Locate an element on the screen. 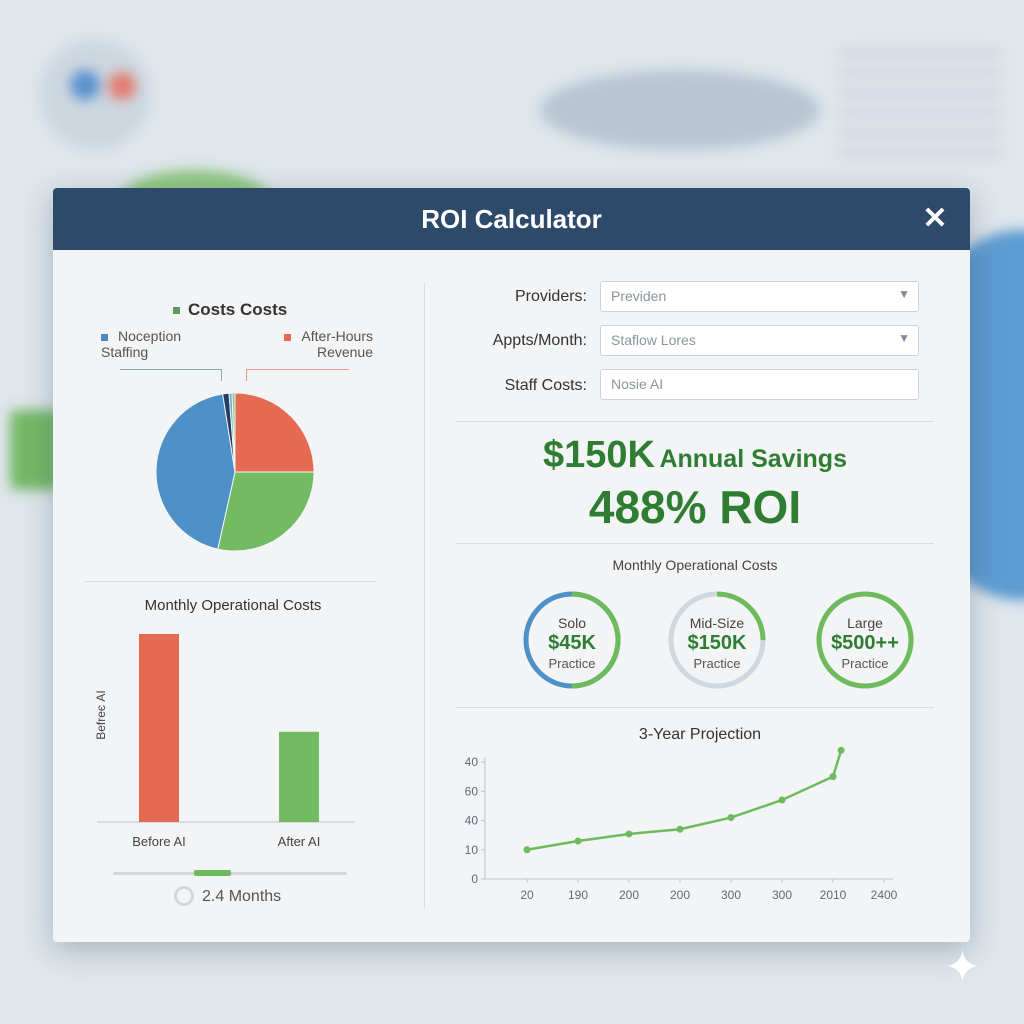  providers-select: Previden ▼ is located at coordinates (759, 296).